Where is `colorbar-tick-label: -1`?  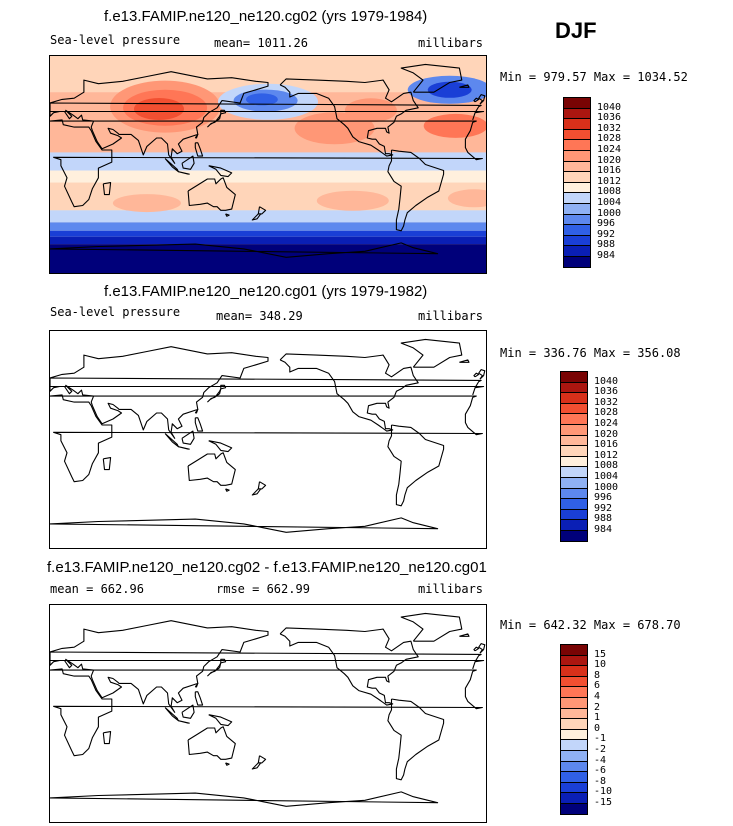 colorbar-tick-label: -1 is located at coordinates (600, 739).